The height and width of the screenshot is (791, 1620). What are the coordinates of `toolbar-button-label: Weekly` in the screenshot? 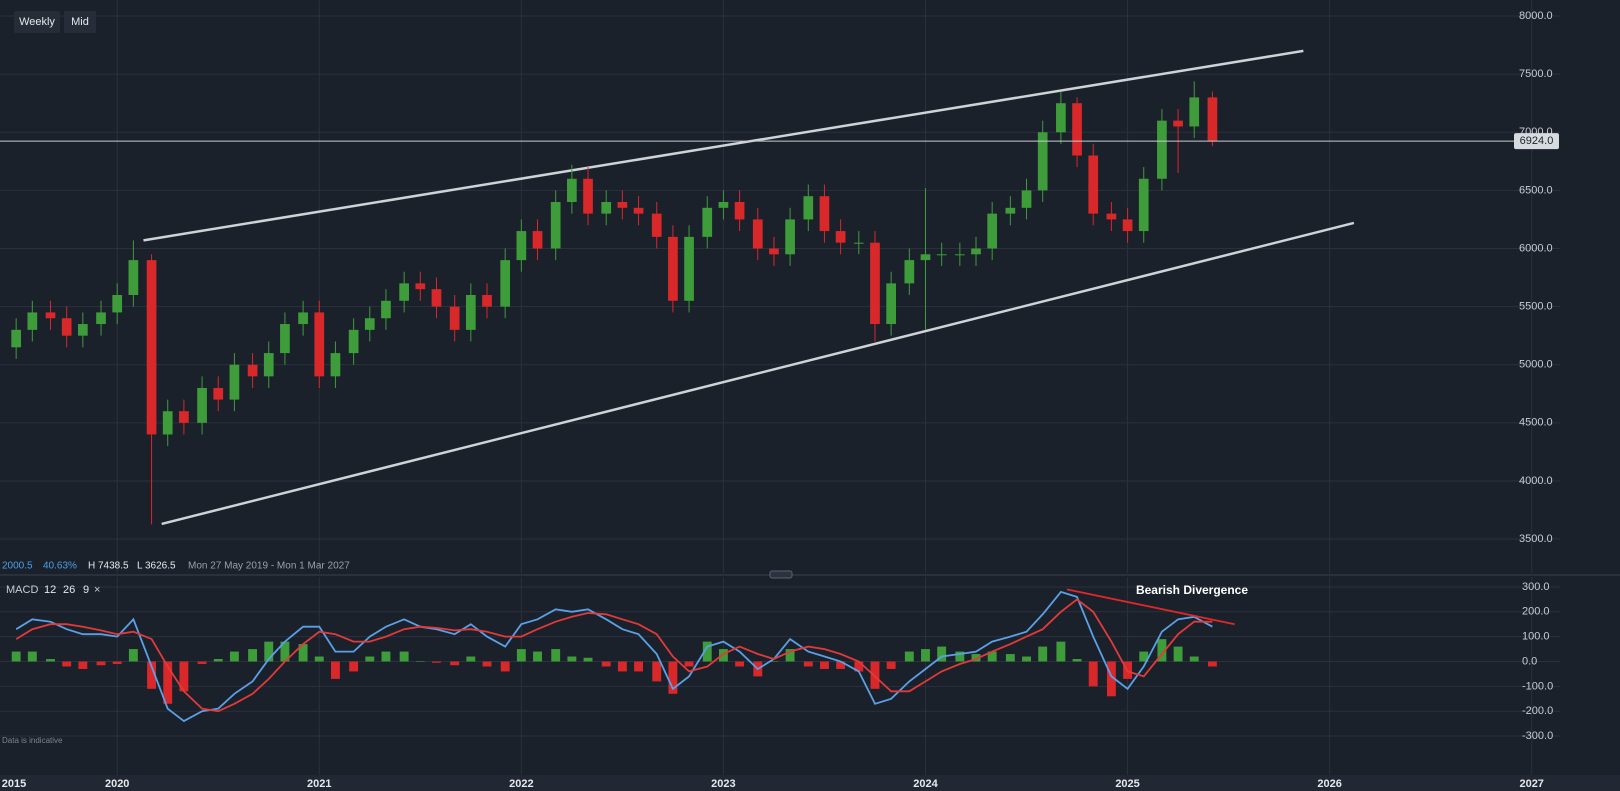 It's located at (37, 22).